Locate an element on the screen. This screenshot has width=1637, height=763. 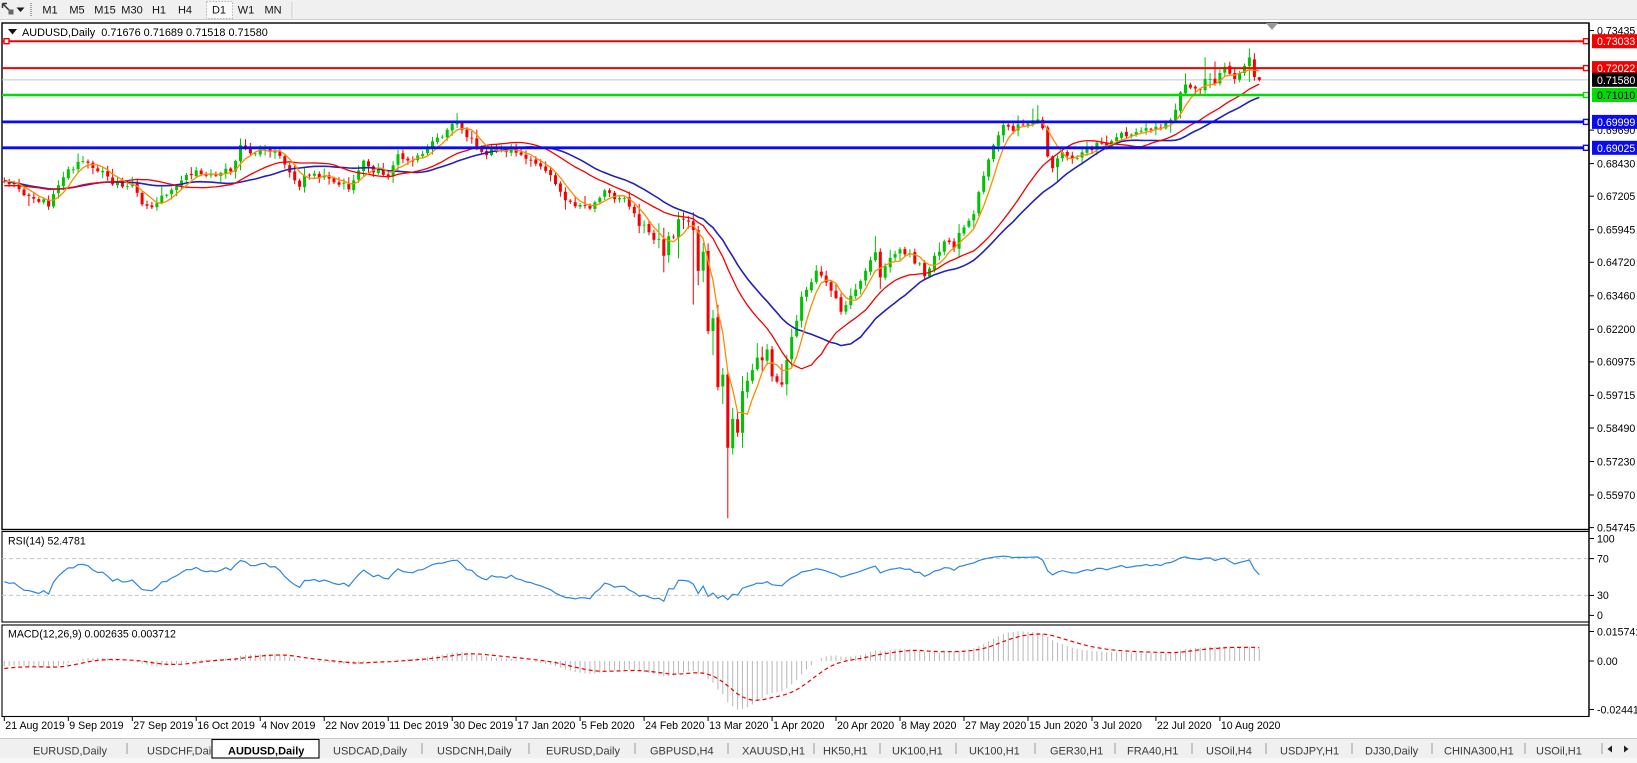
svg-text: 0.55970 is located at coordinates (1616, 496).